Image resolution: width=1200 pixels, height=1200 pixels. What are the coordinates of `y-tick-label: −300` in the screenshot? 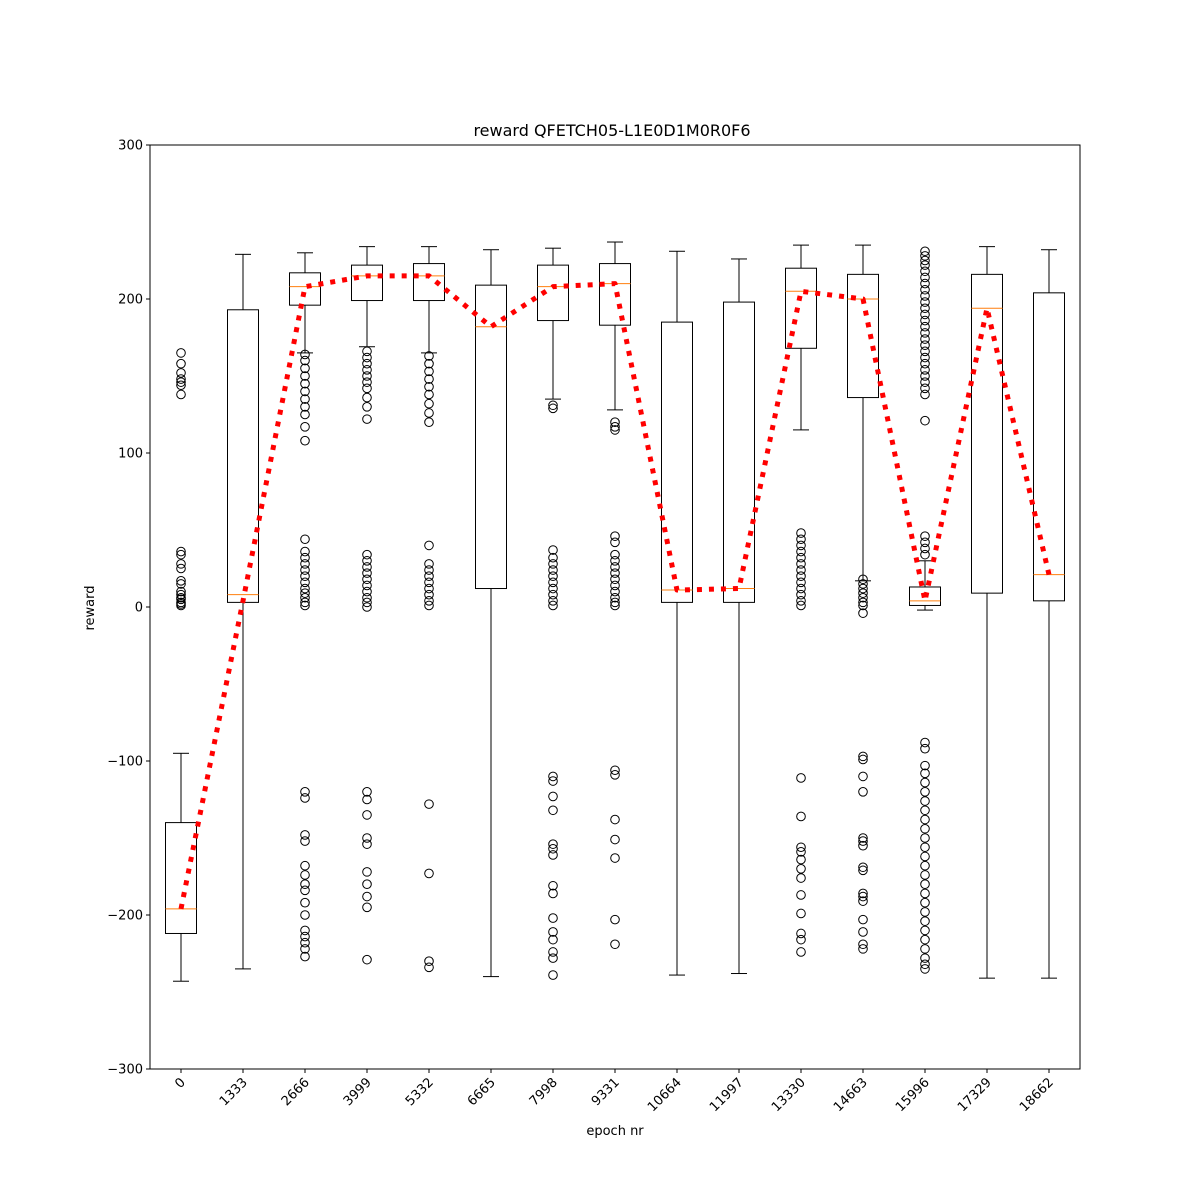 It's located at (125, 1070).